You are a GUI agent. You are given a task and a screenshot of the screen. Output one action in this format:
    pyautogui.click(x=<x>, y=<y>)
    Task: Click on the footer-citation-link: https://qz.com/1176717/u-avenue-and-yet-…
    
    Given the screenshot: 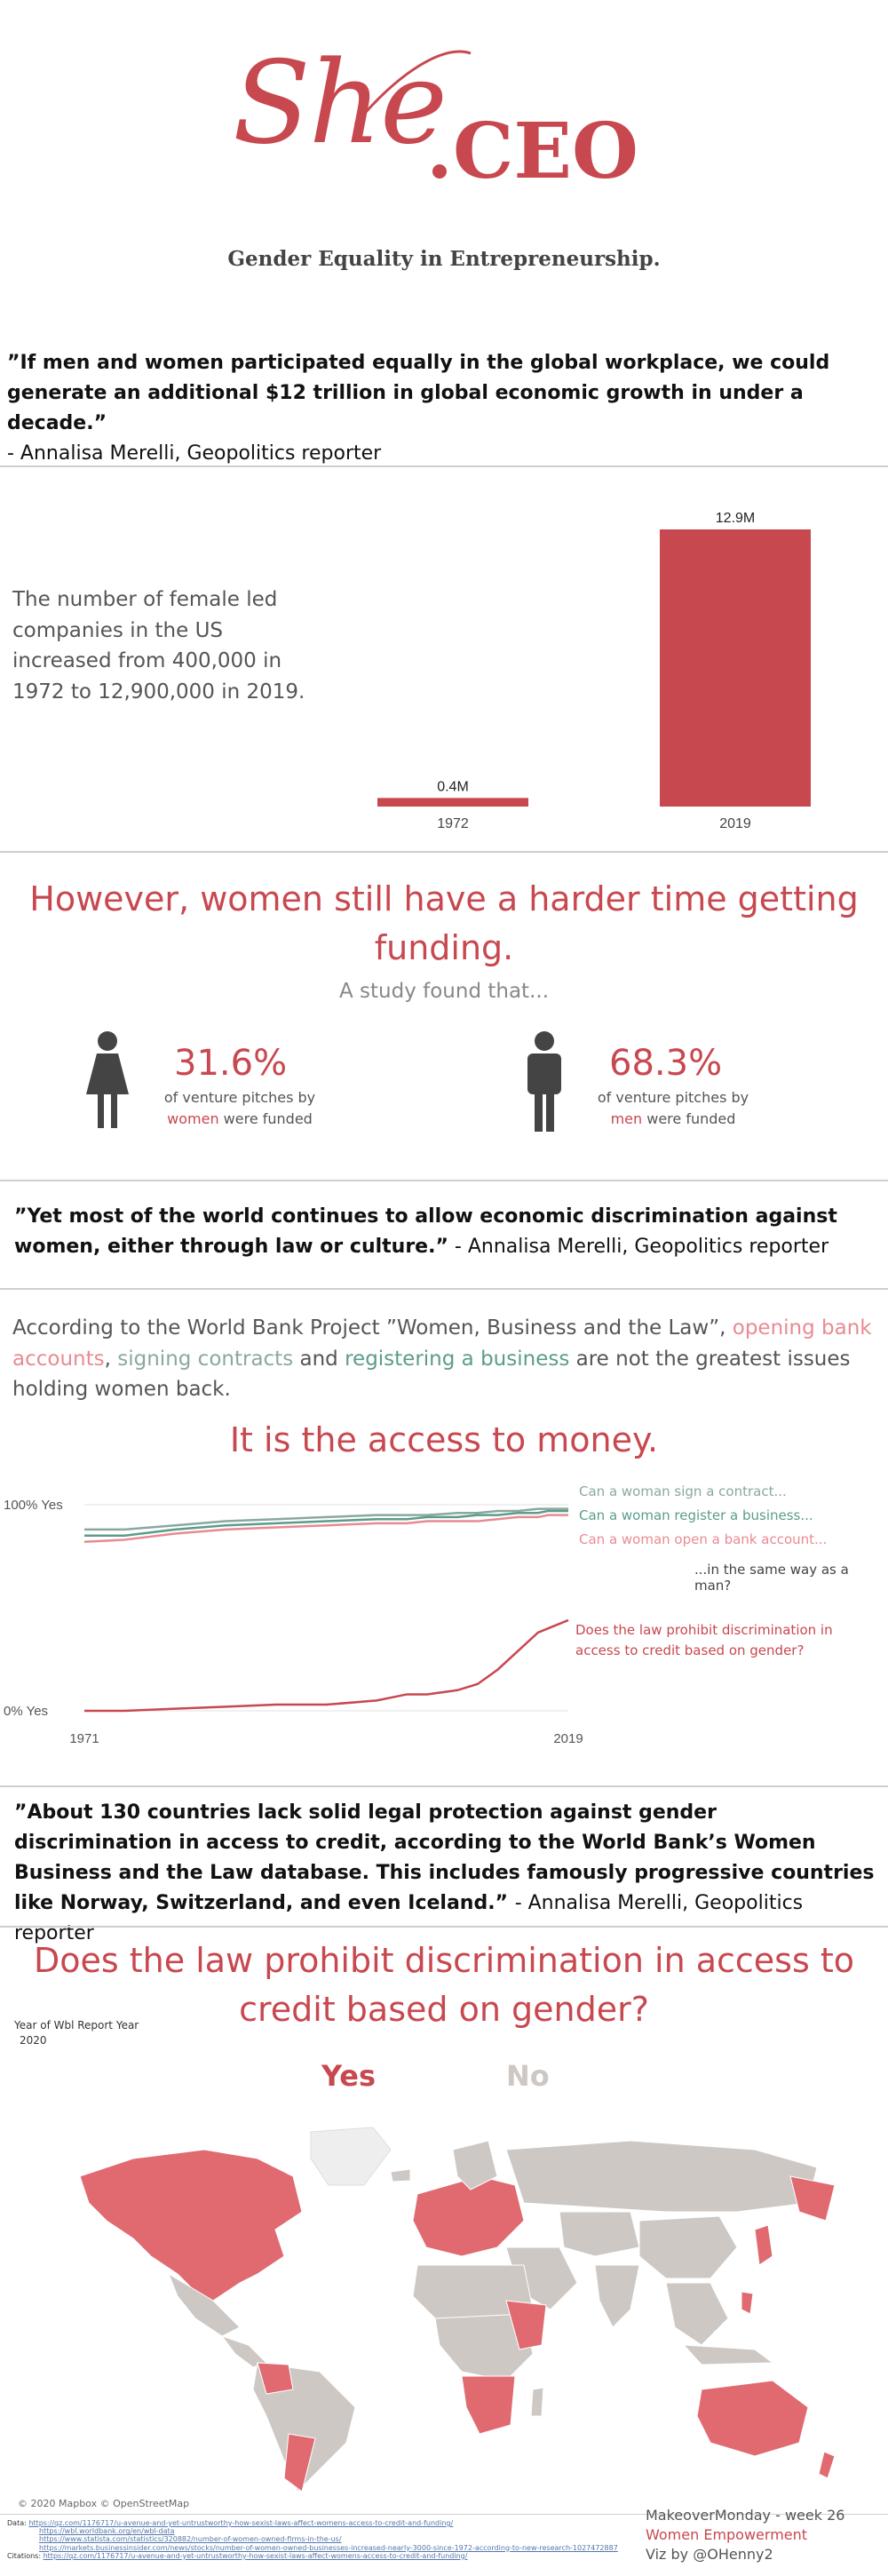 What is the action you would take?
    pyautogui.click(x=256, y=2556)
    